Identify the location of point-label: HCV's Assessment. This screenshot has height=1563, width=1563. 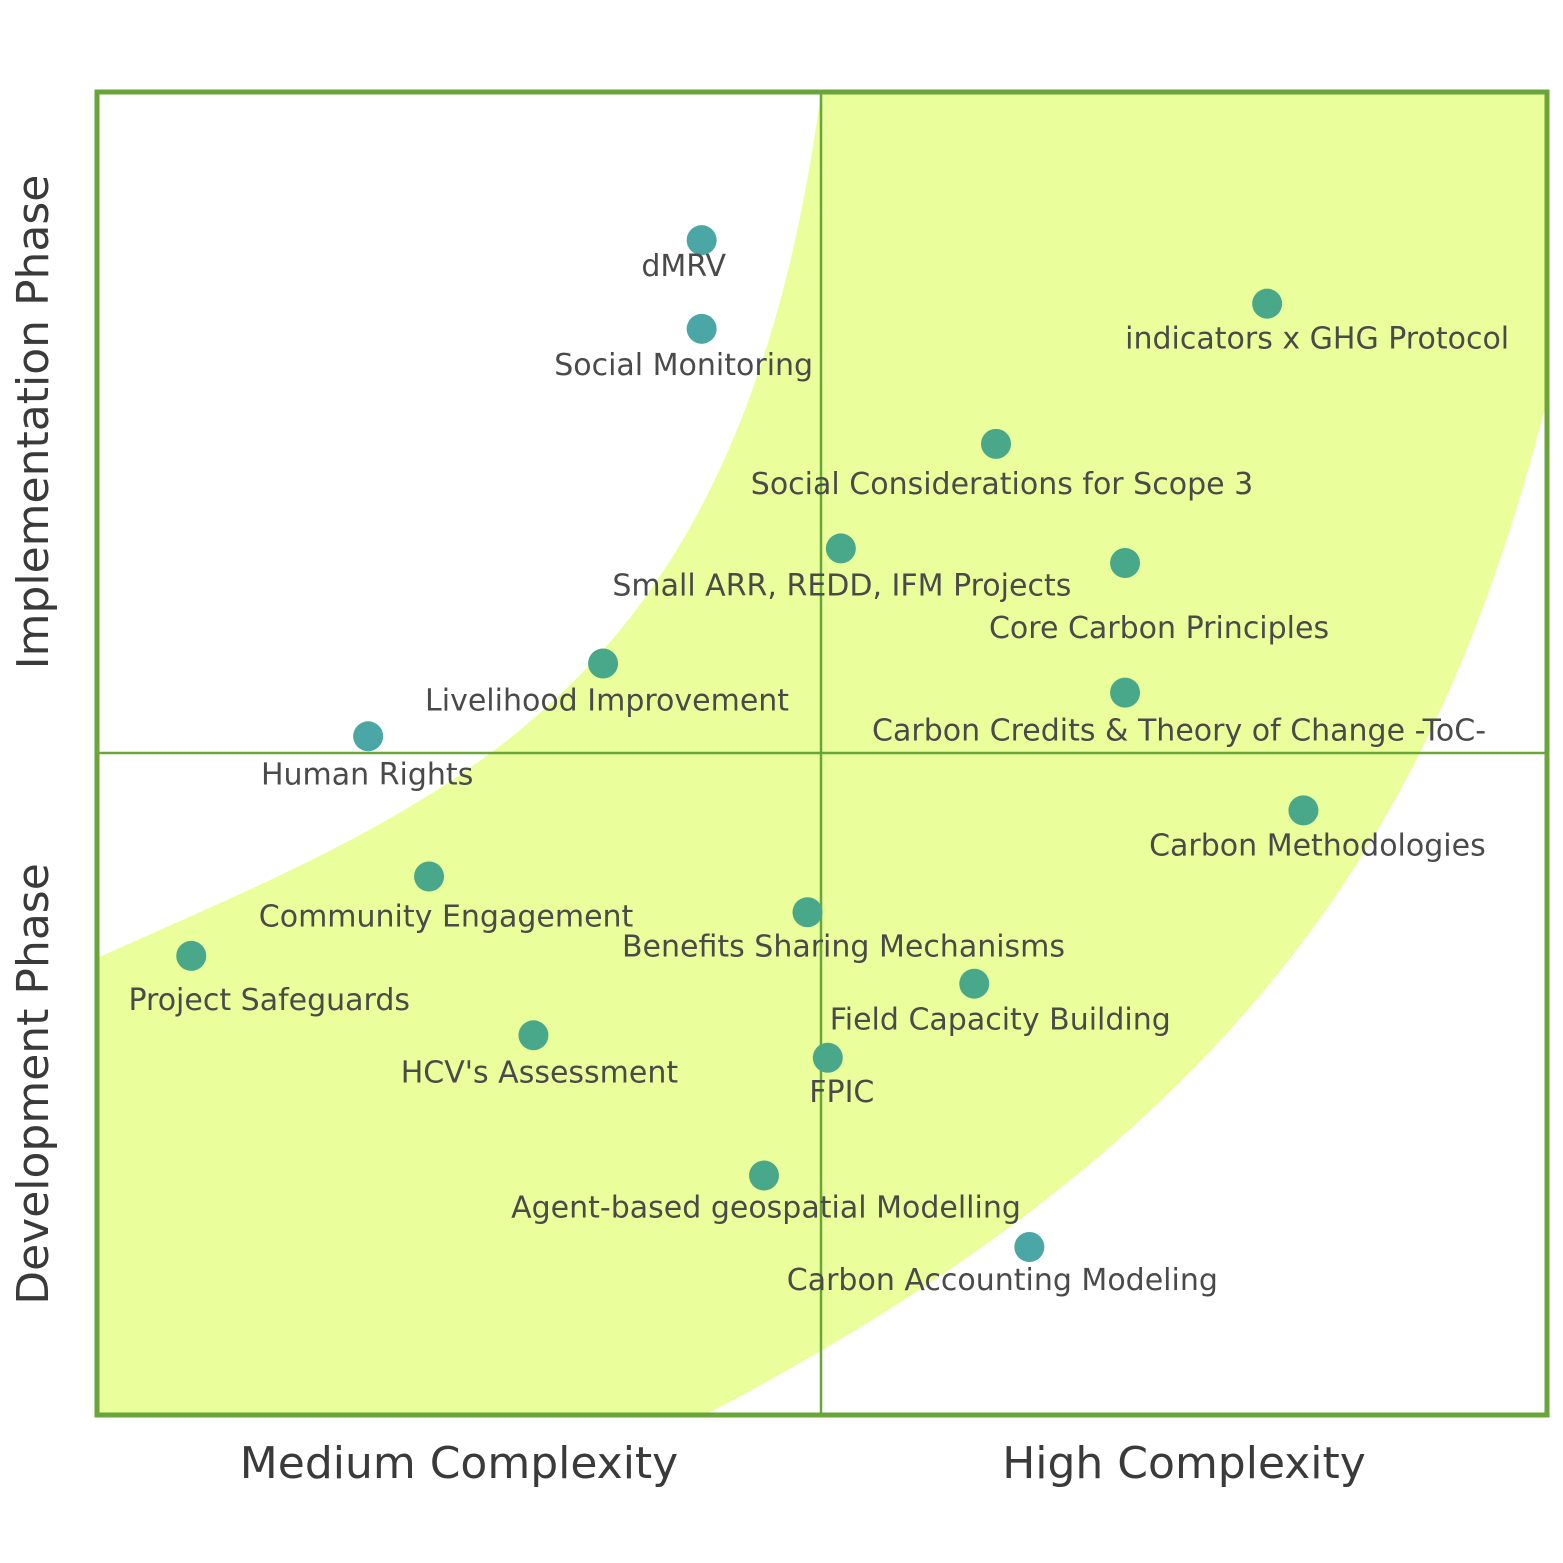
(540, 1072).